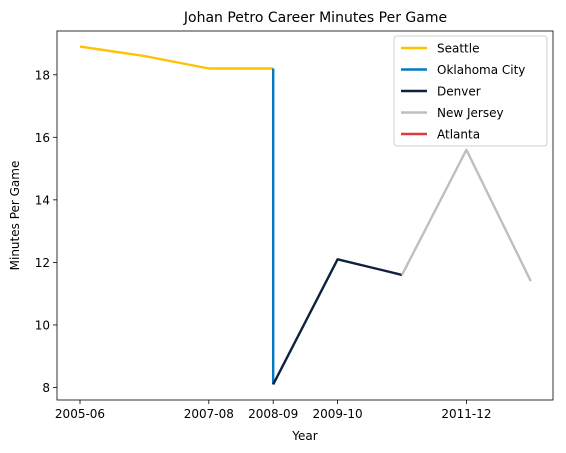 The width and height of the screenshot is (566, 453). I want to click on y-axis-label: Minutes Per Game, so click(15, 216).